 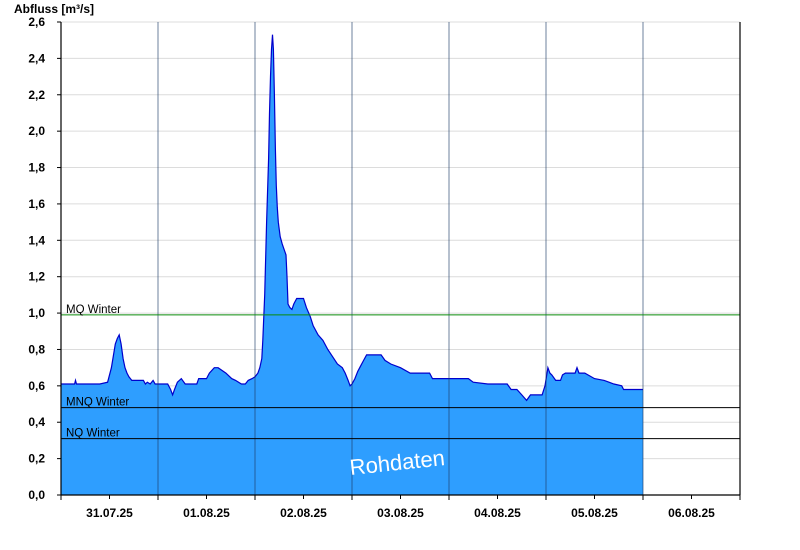 I want to click on reference-line-label: MNQ Winter, so click(x=97, y=403).